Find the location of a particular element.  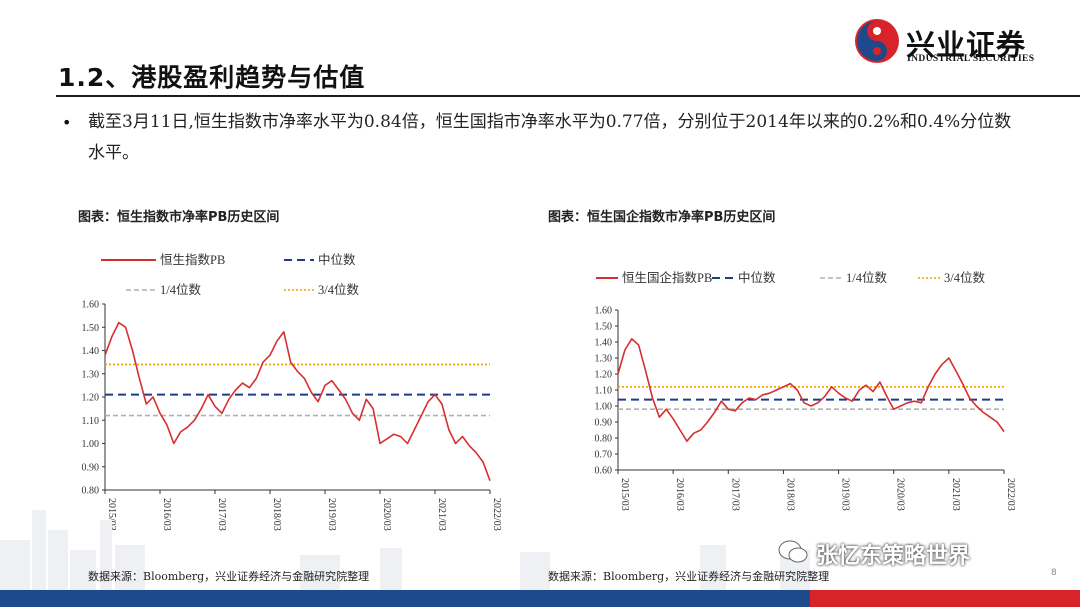

chart2-title: 图表：恒生国企指数市净率PB历史区间 is located at coordinates (662, 217).